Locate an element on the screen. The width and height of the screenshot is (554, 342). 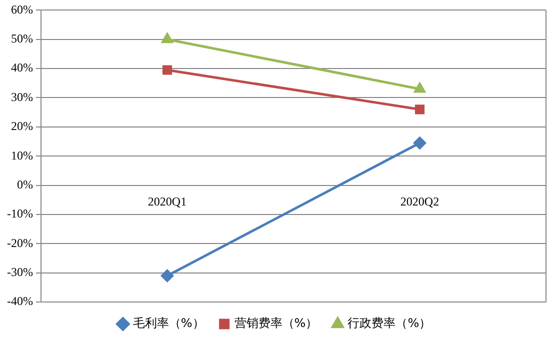
y-tick-label: 60% is located at coordinates (21, 9).